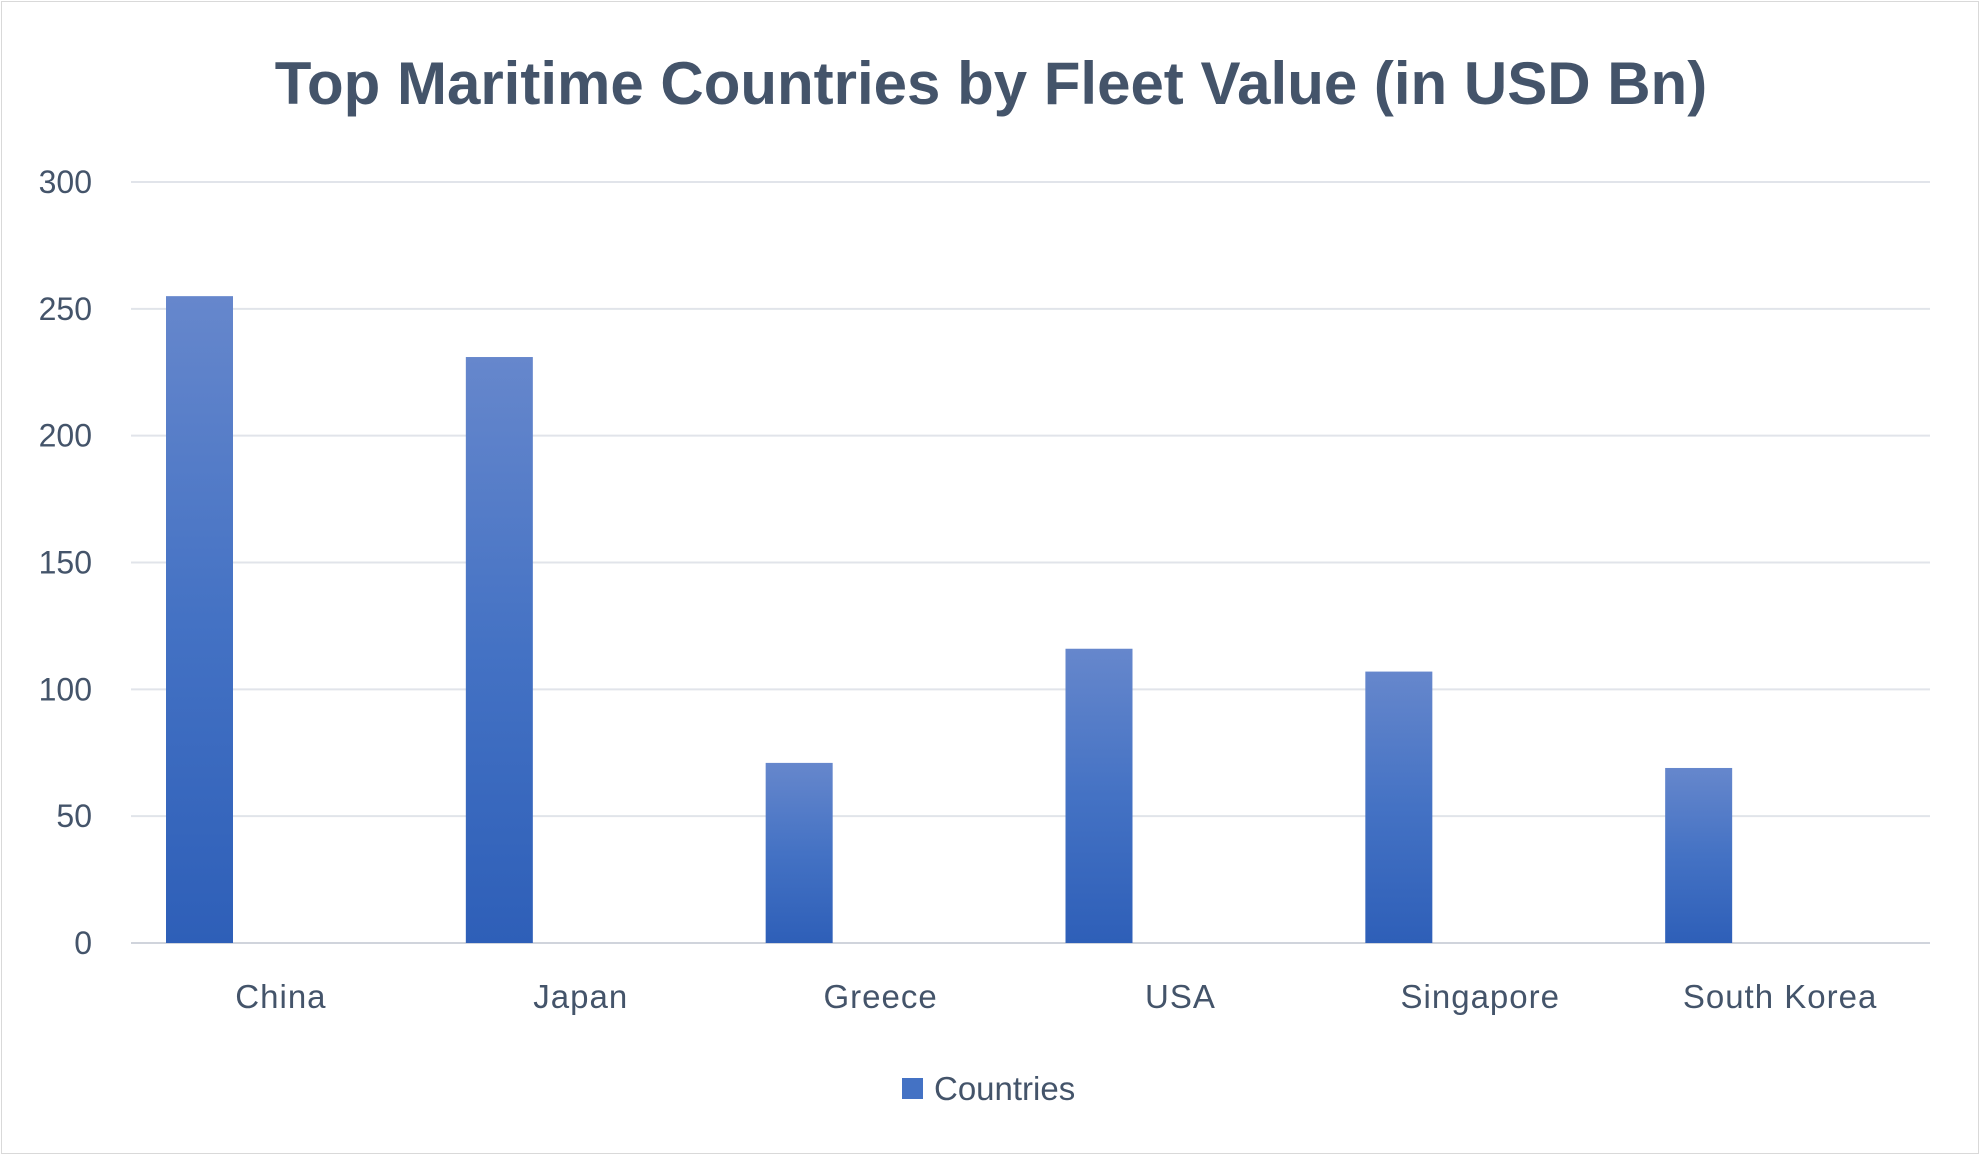 This screenshot has width=1982, height=1157. What do you see at coordinates (65, 689) in the screenshot?
I see `y-tick-label: 100` at bounding box center [65, 689].